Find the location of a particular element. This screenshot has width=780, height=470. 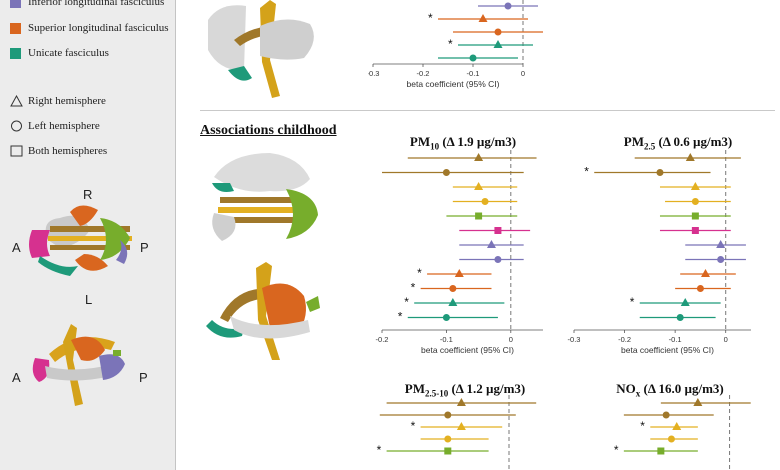

slf-swatch is located at coordinates (15, 28).